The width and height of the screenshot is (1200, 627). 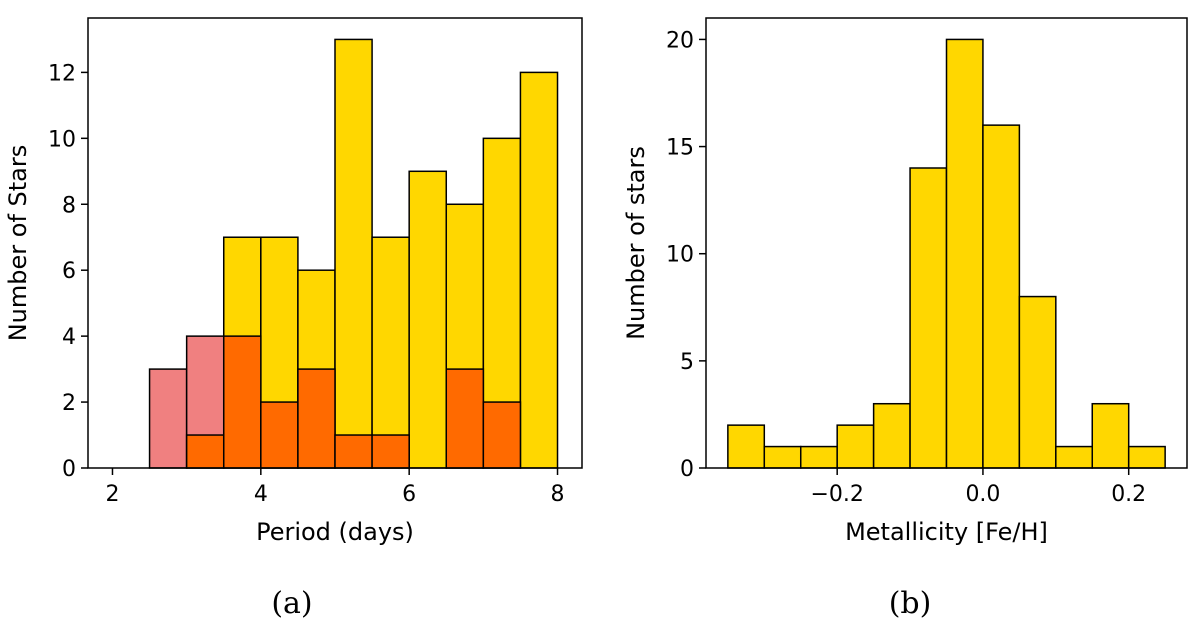 What do you see at coordinates (69, 271) in the screenshot?
I see `y-tick-label: 6` at bounding box center [69, 271].